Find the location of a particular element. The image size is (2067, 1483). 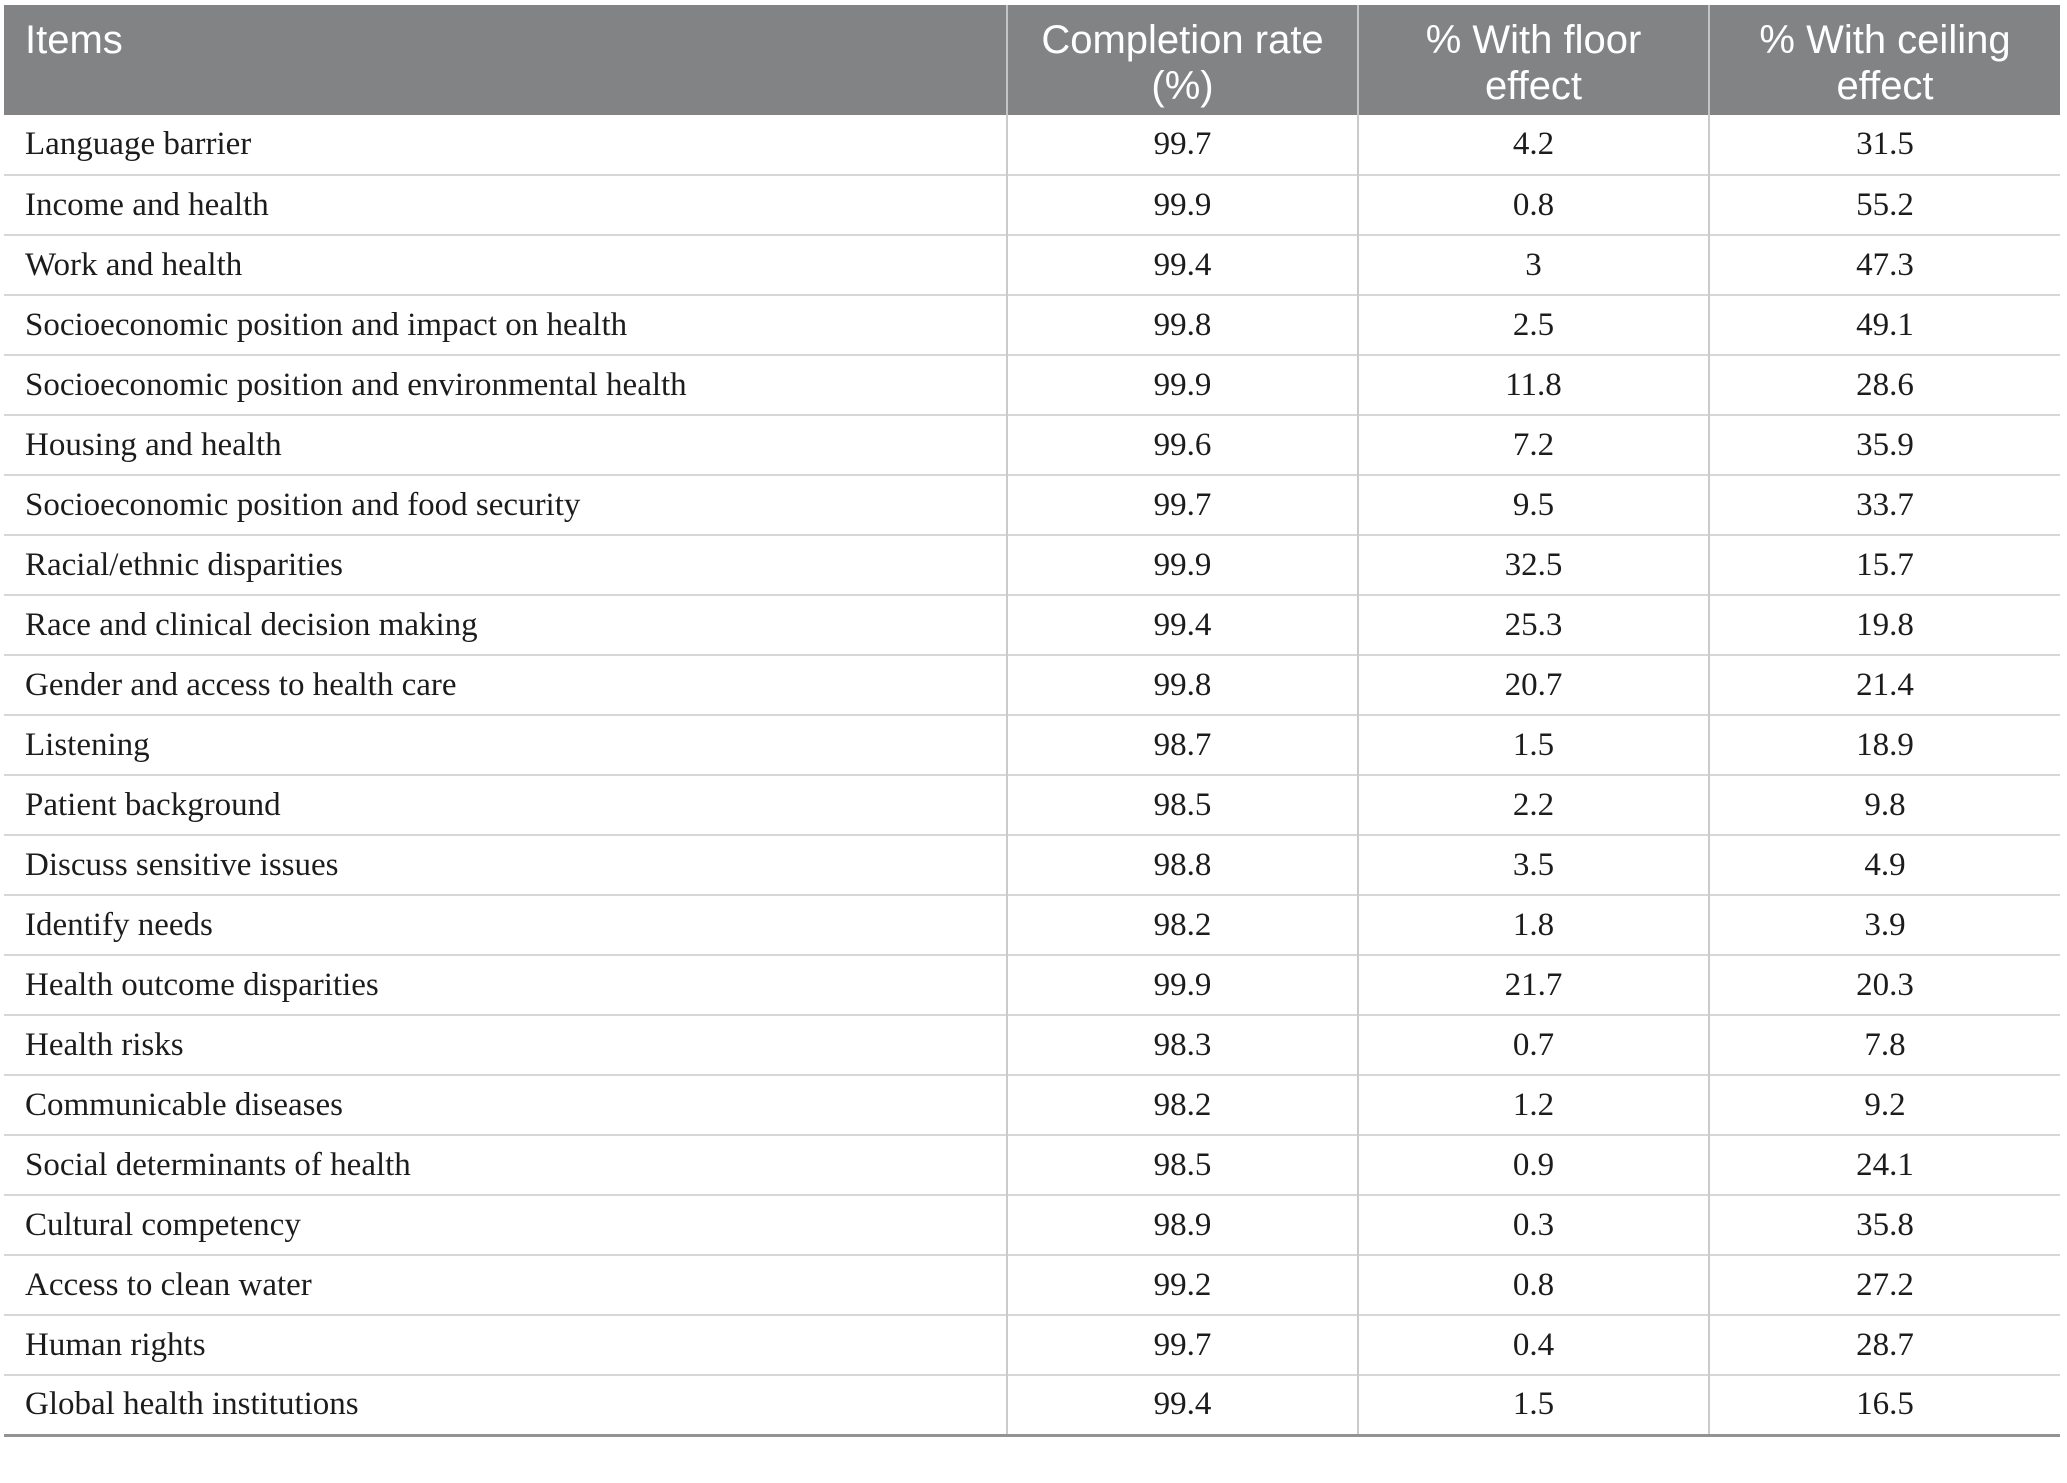

ceiling-effect-cell: 9.8 is located at coordinates (1884, 804).